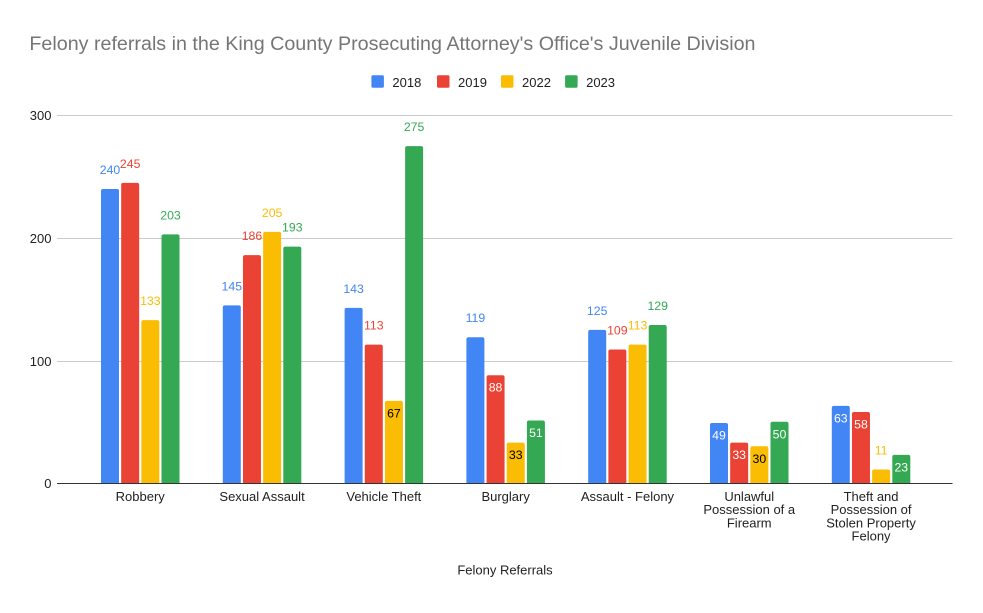 The width and height of the screenshot is (983, 613). What do you see at coordinates (292, 228) in the screenshot?
I see `svg-text: 193` at bounding box center [292, 228].